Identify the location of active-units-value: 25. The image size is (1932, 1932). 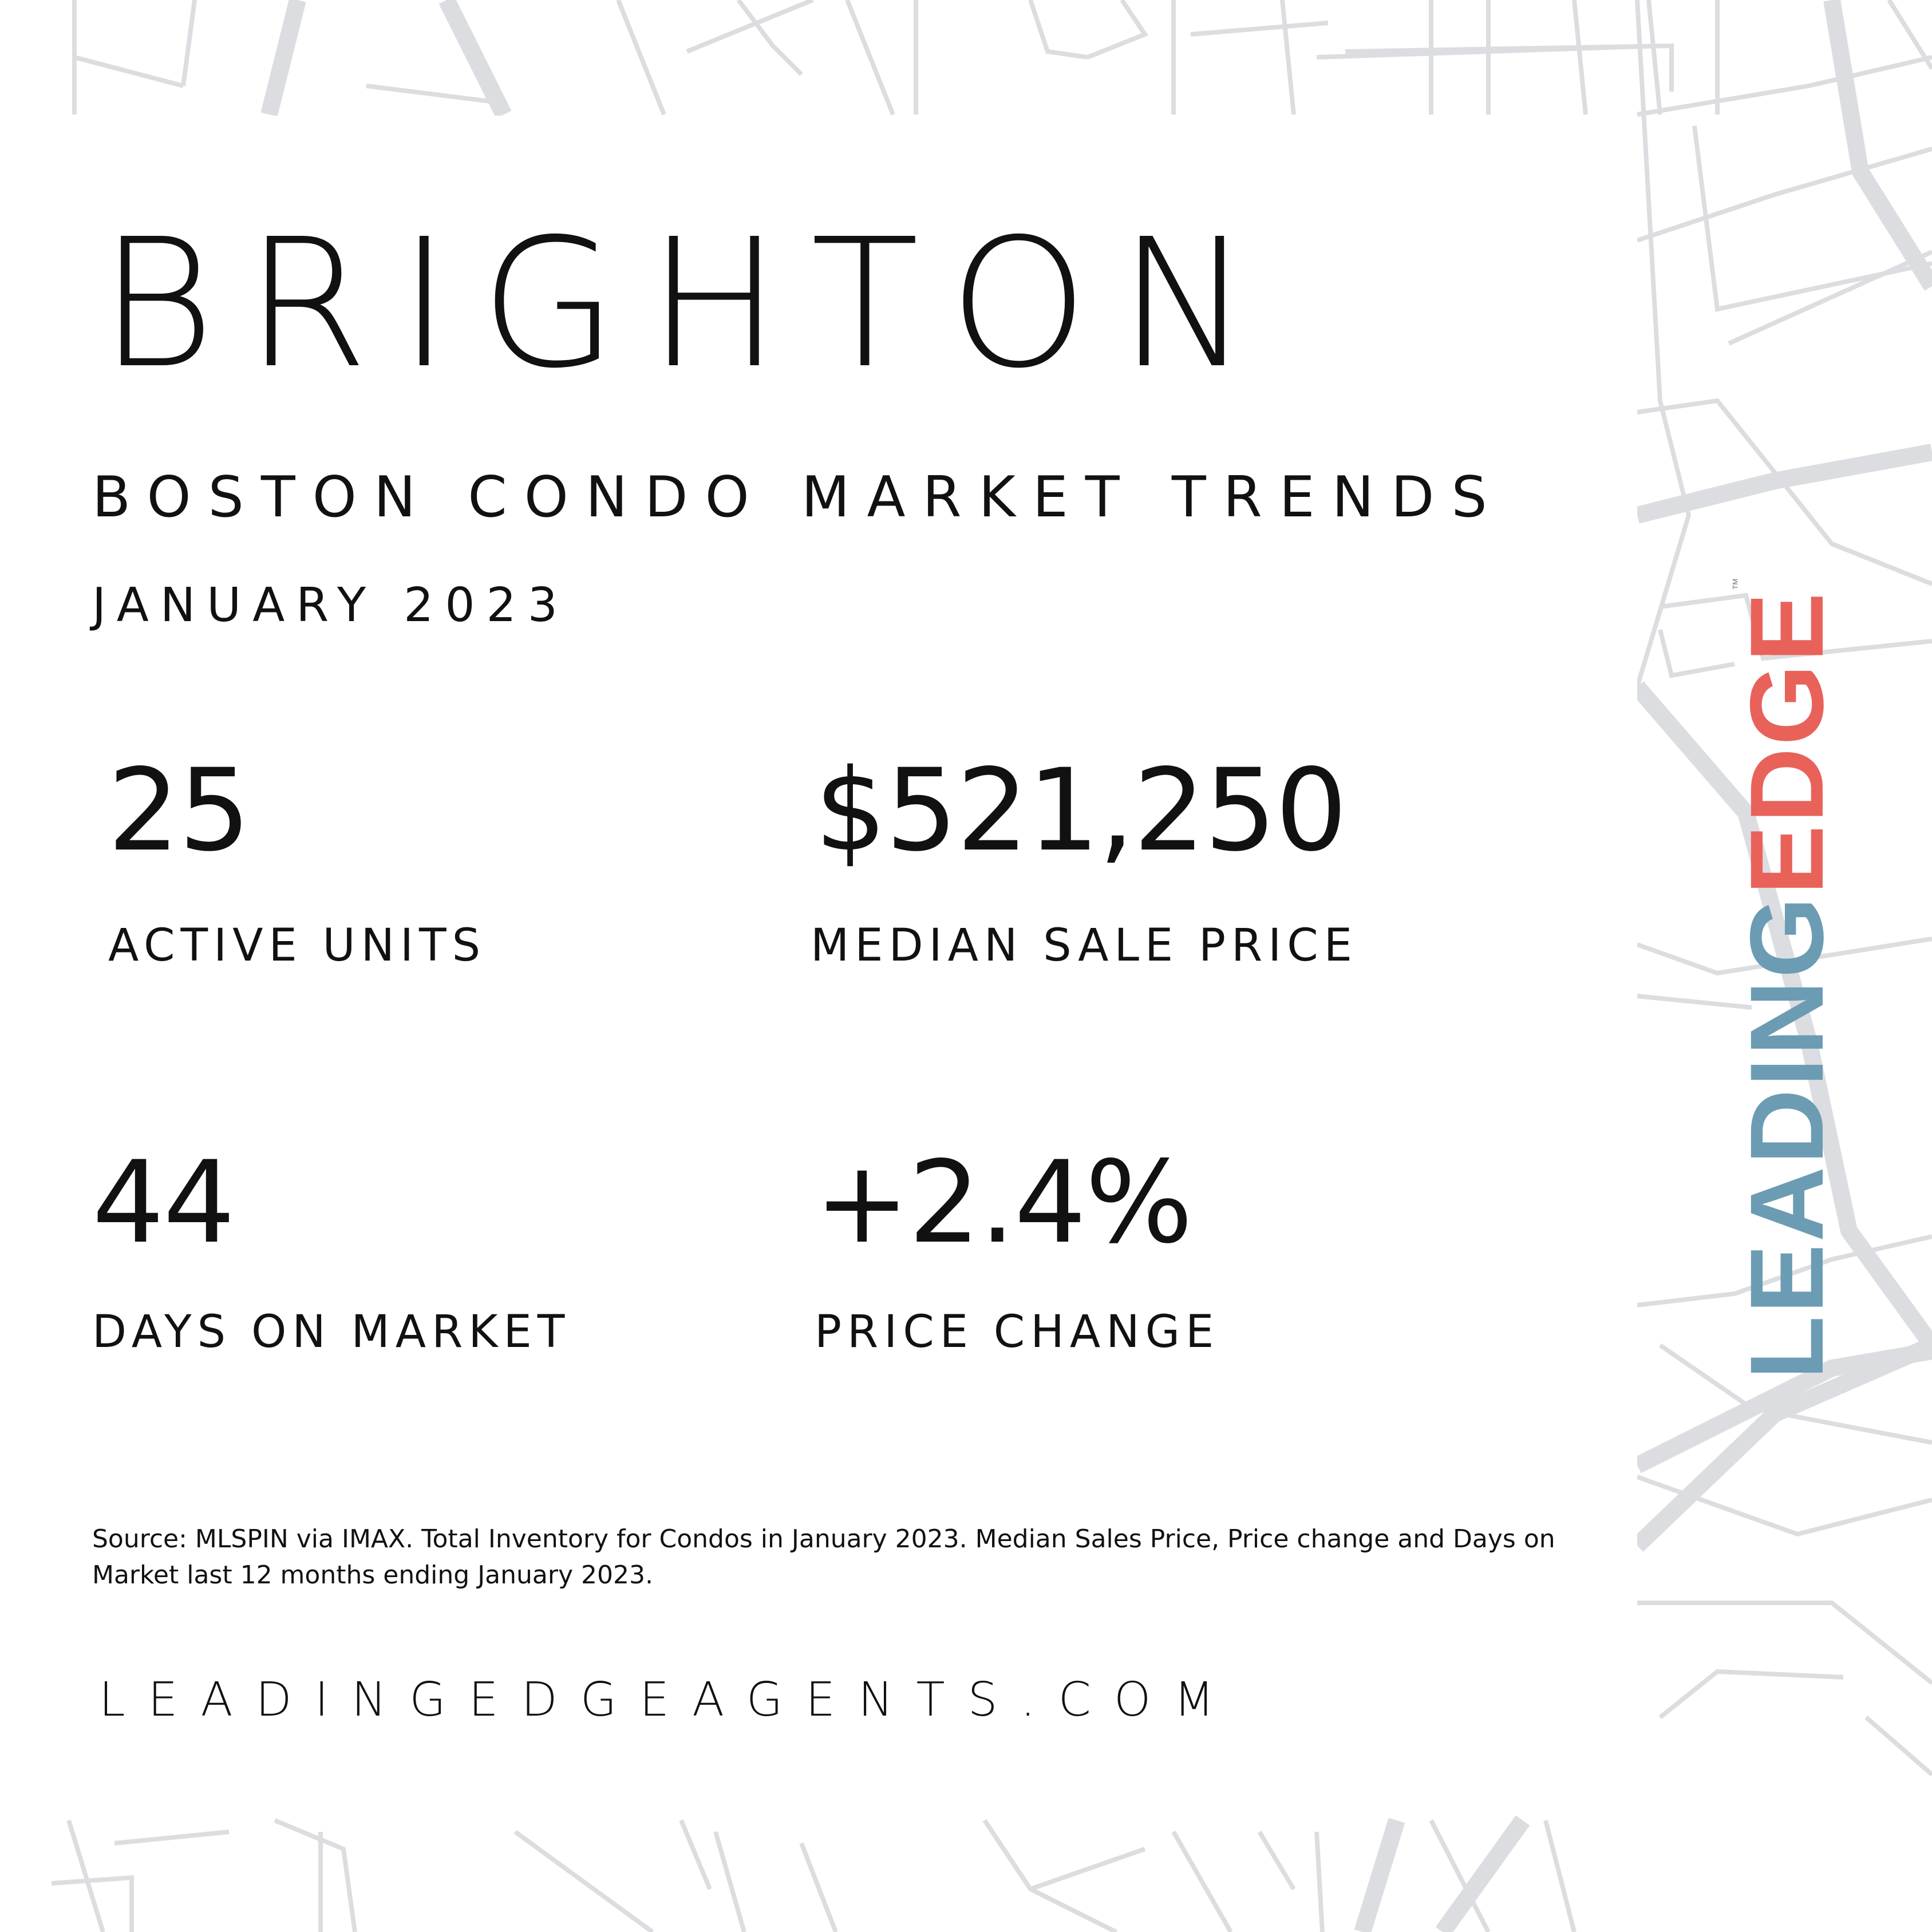
(179, 810).